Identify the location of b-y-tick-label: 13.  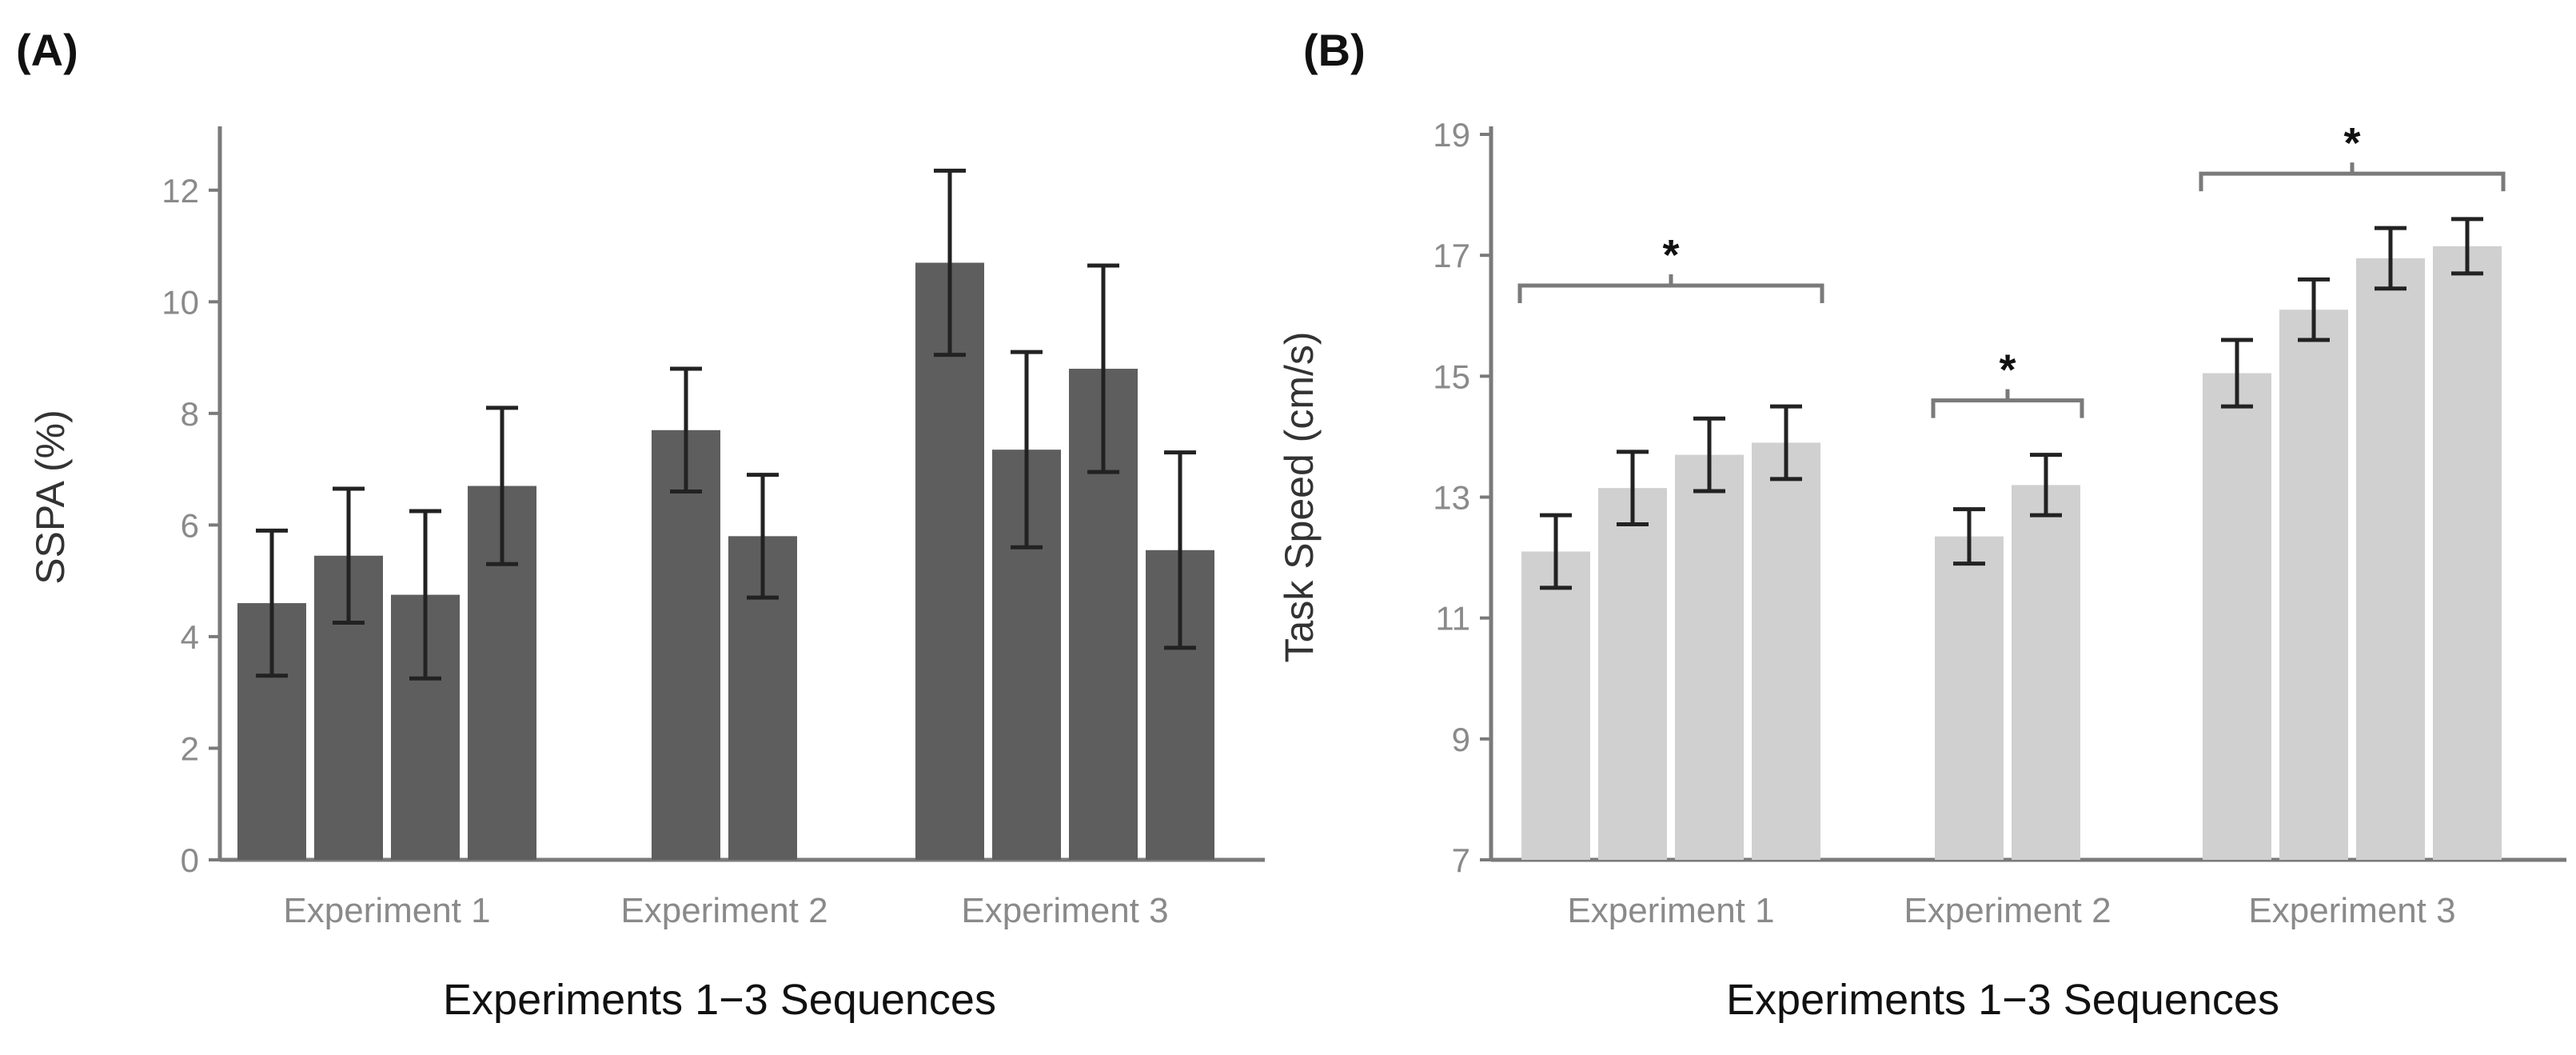
(1451, 498).